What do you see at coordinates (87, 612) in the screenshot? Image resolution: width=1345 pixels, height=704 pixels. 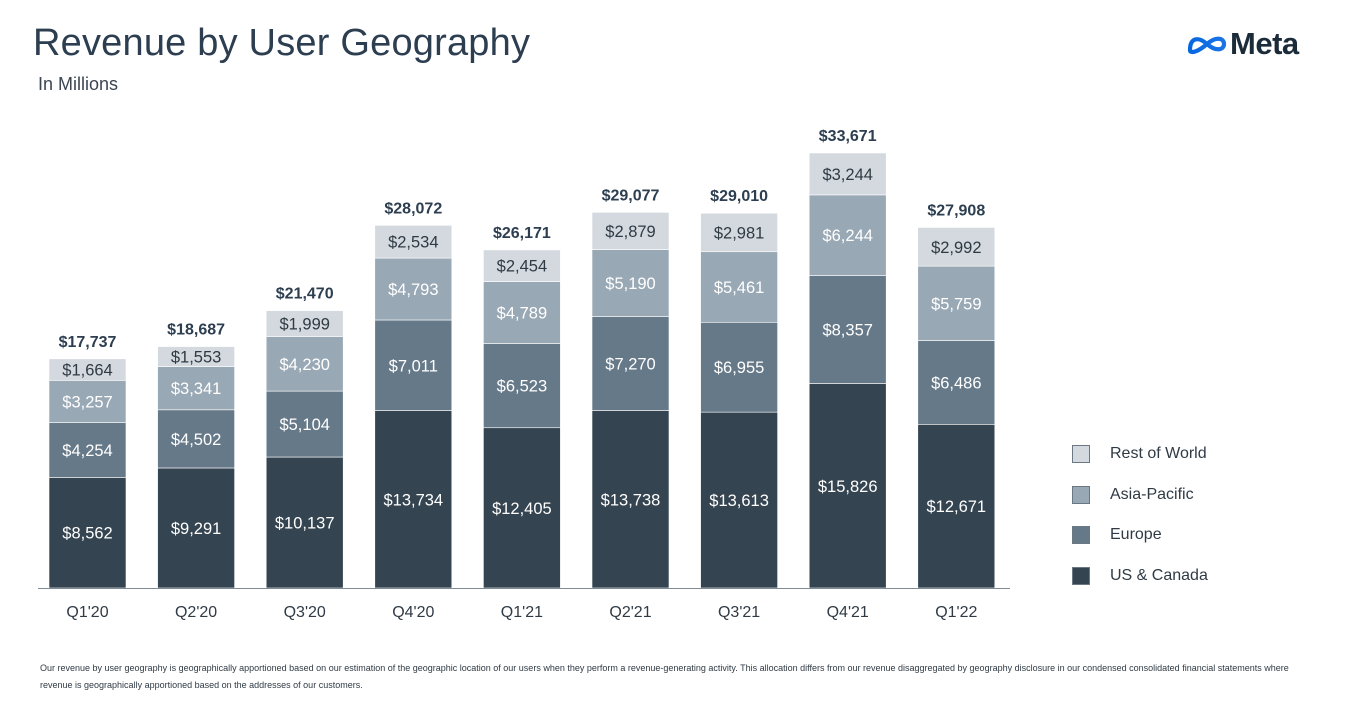 I see `x-tick-label: Q1'20` at bounding box center [87, 612].